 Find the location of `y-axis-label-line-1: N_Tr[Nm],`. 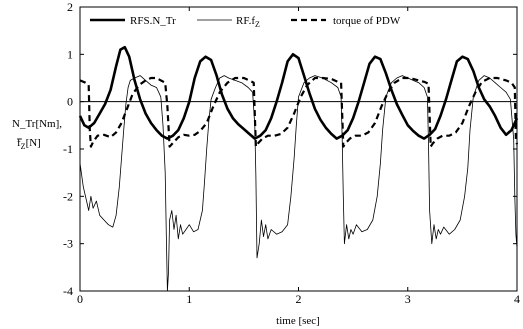

y-axis-label-line-1: N_Tr[Nm], is located at coordinates (37, 124).